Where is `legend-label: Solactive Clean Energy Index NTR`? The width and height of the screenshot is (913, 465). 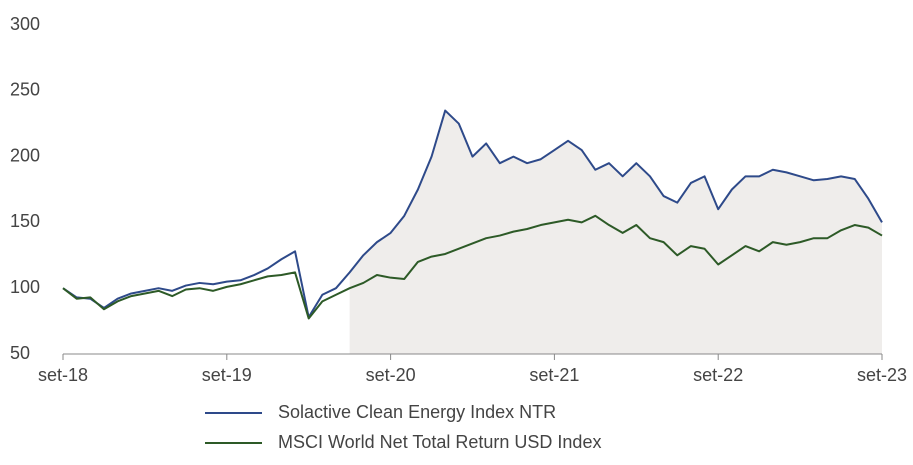
legend-label: Solactive Clean Energy Index NTR is located at coordinates (417, 412).